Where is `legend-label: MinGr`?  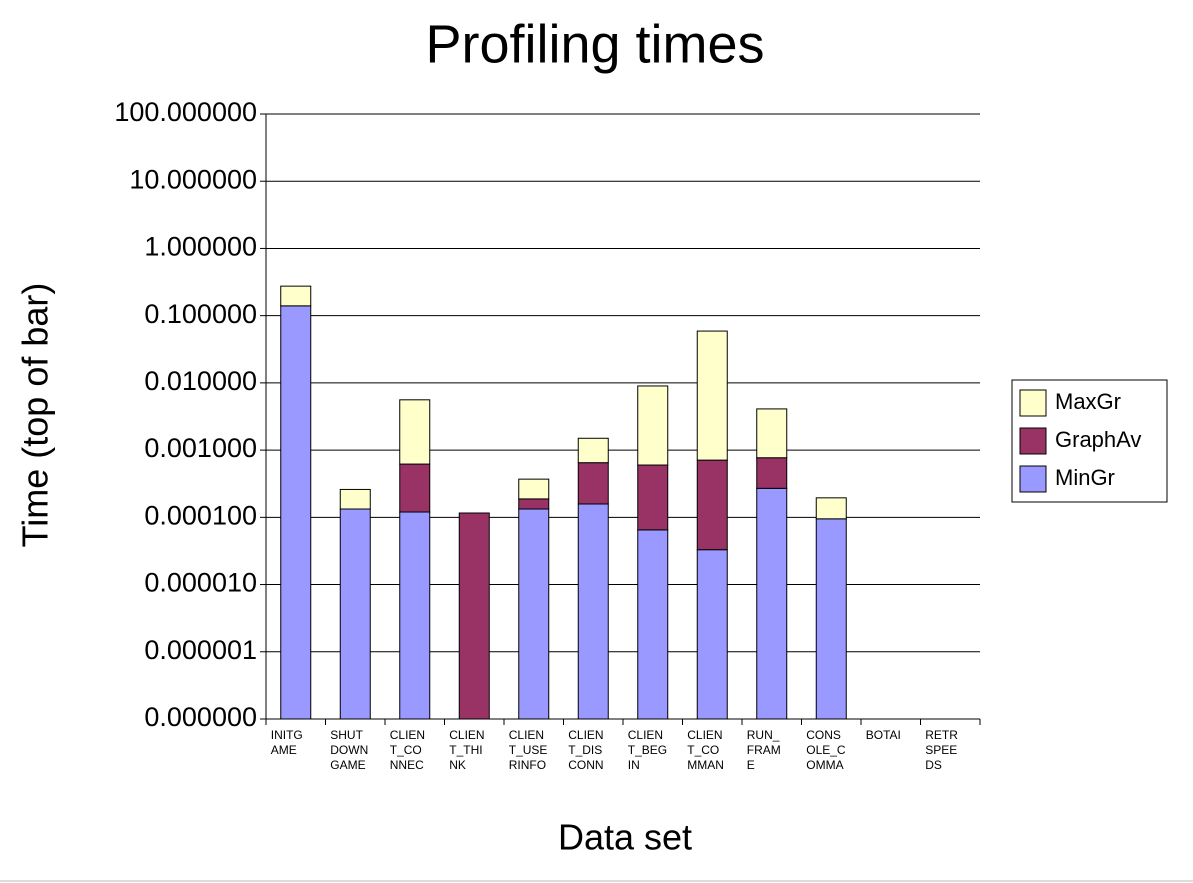 legend-label: MinGr is located at coordinates (1085, 477).